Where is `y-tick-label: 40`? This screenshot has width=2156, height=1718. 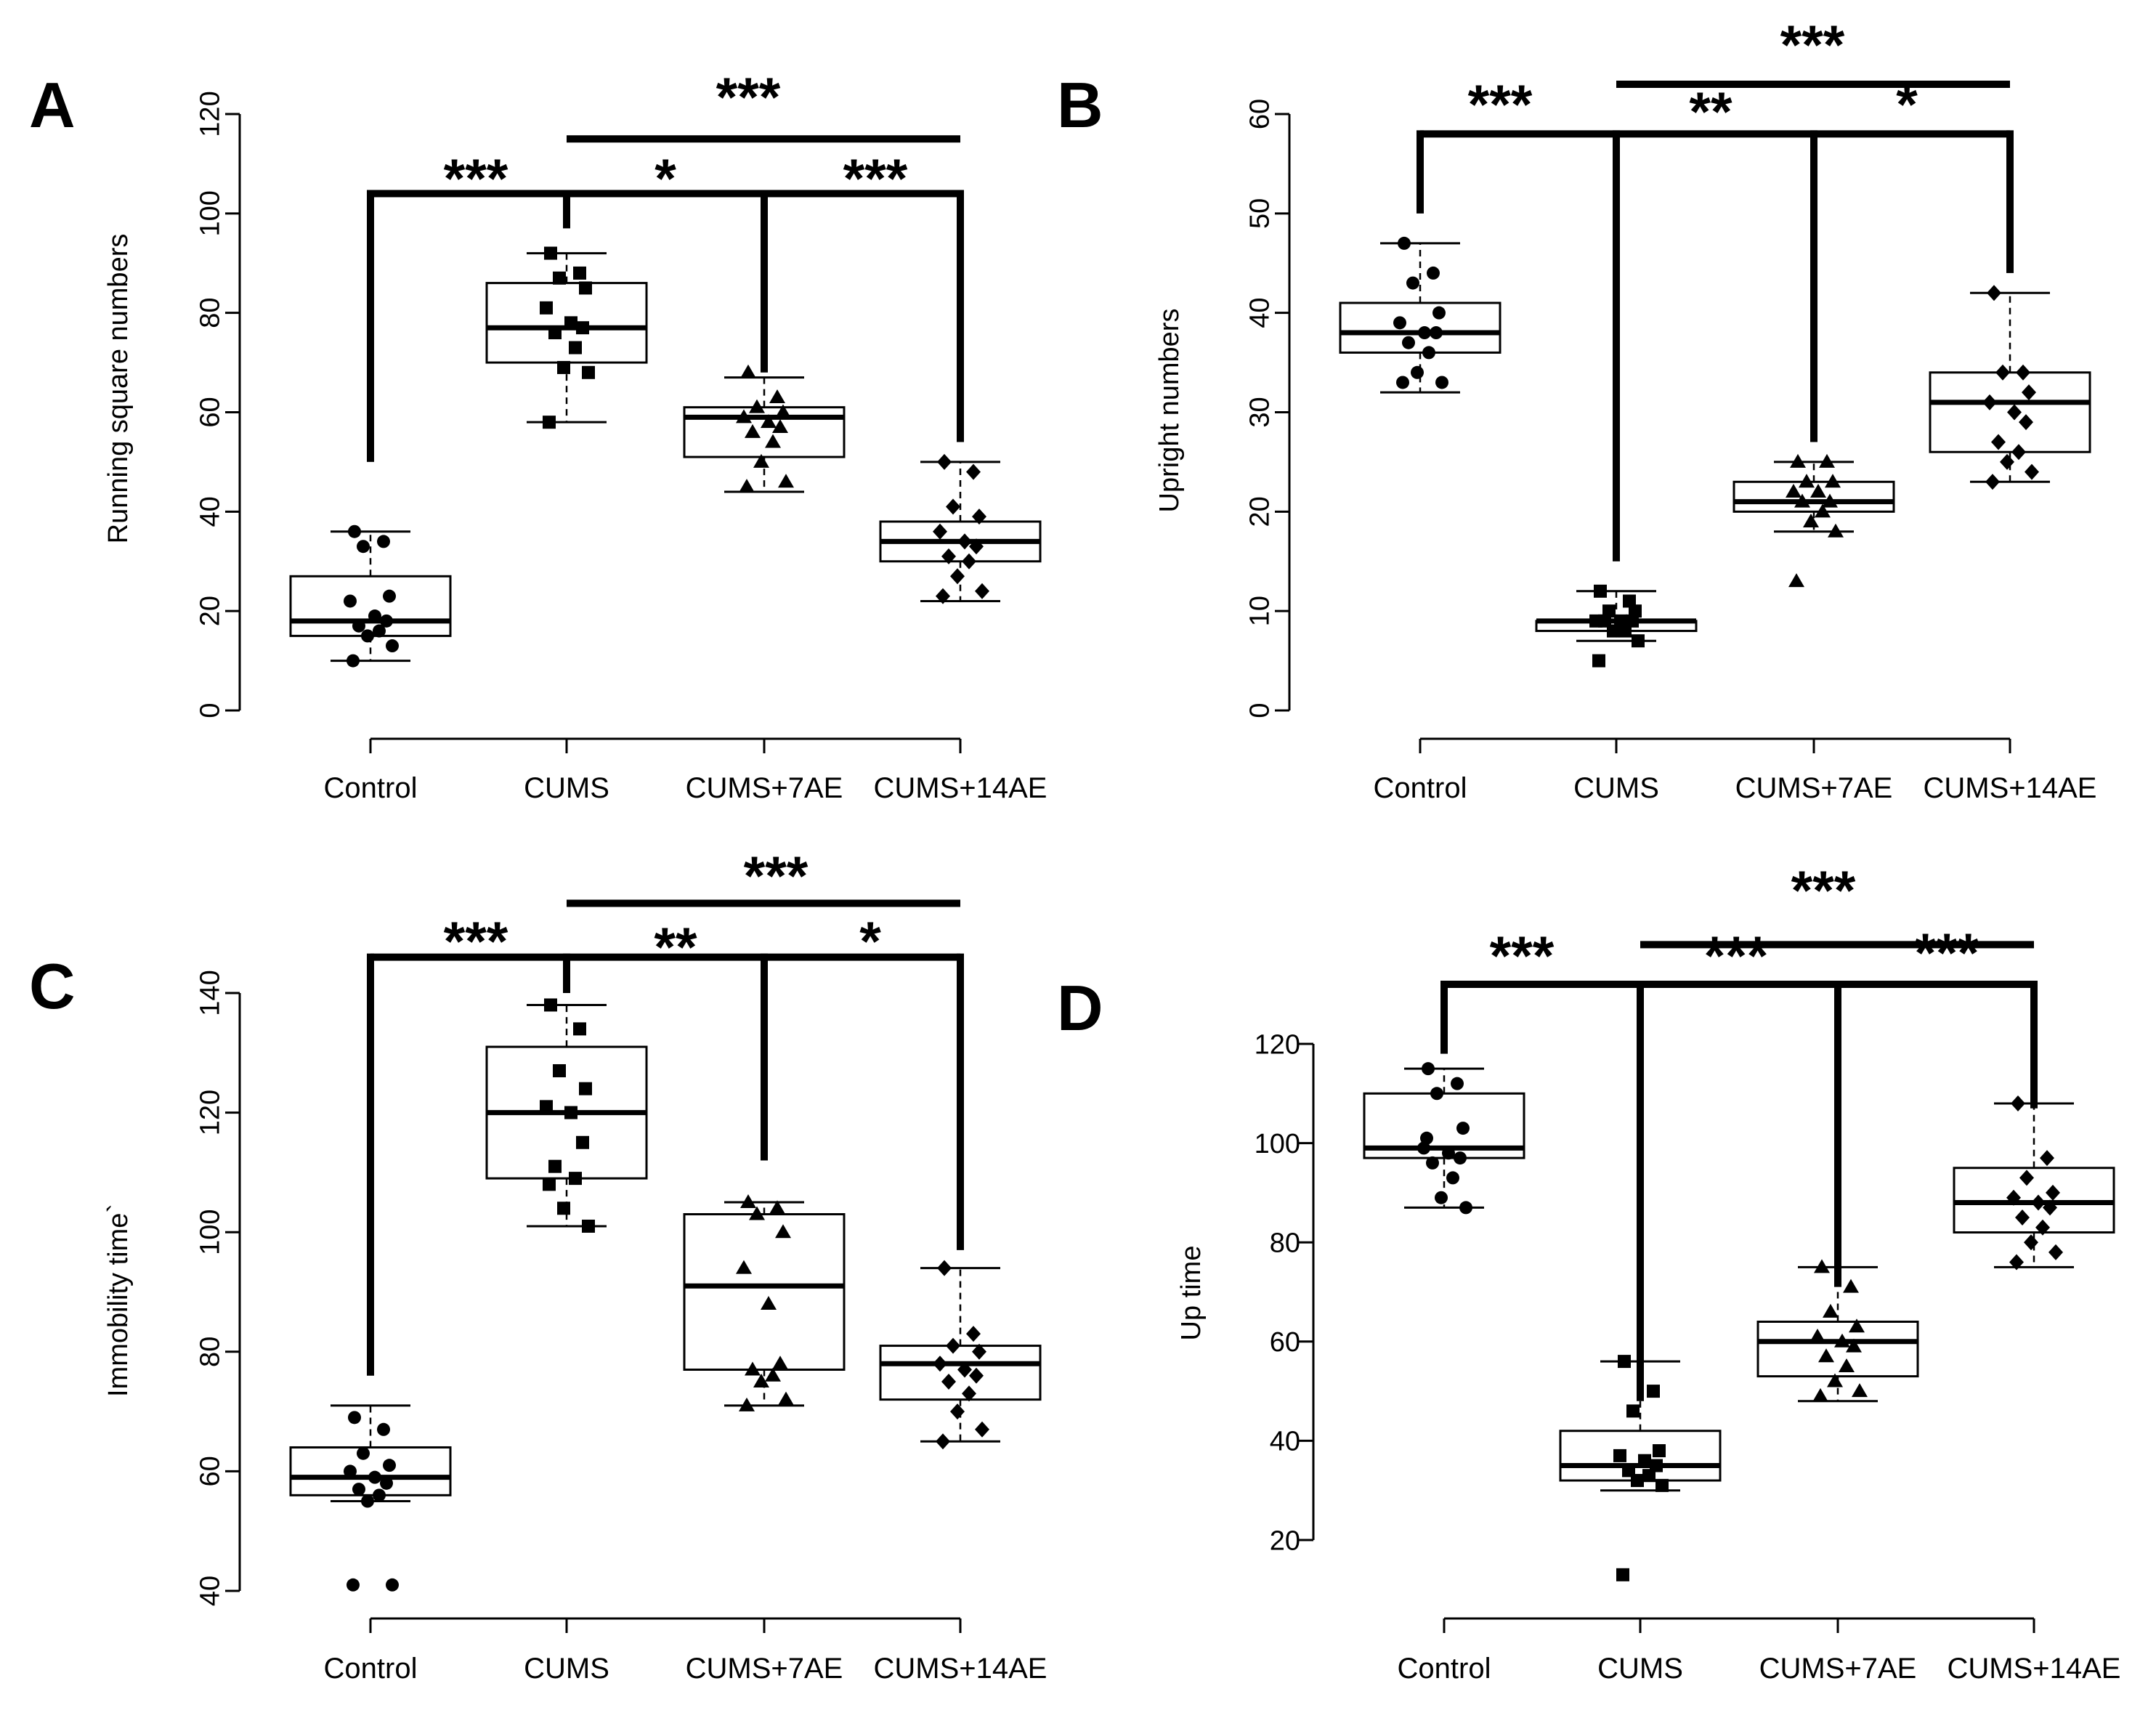
y-tick-label: 40 is located at coordinates (1259, 313).